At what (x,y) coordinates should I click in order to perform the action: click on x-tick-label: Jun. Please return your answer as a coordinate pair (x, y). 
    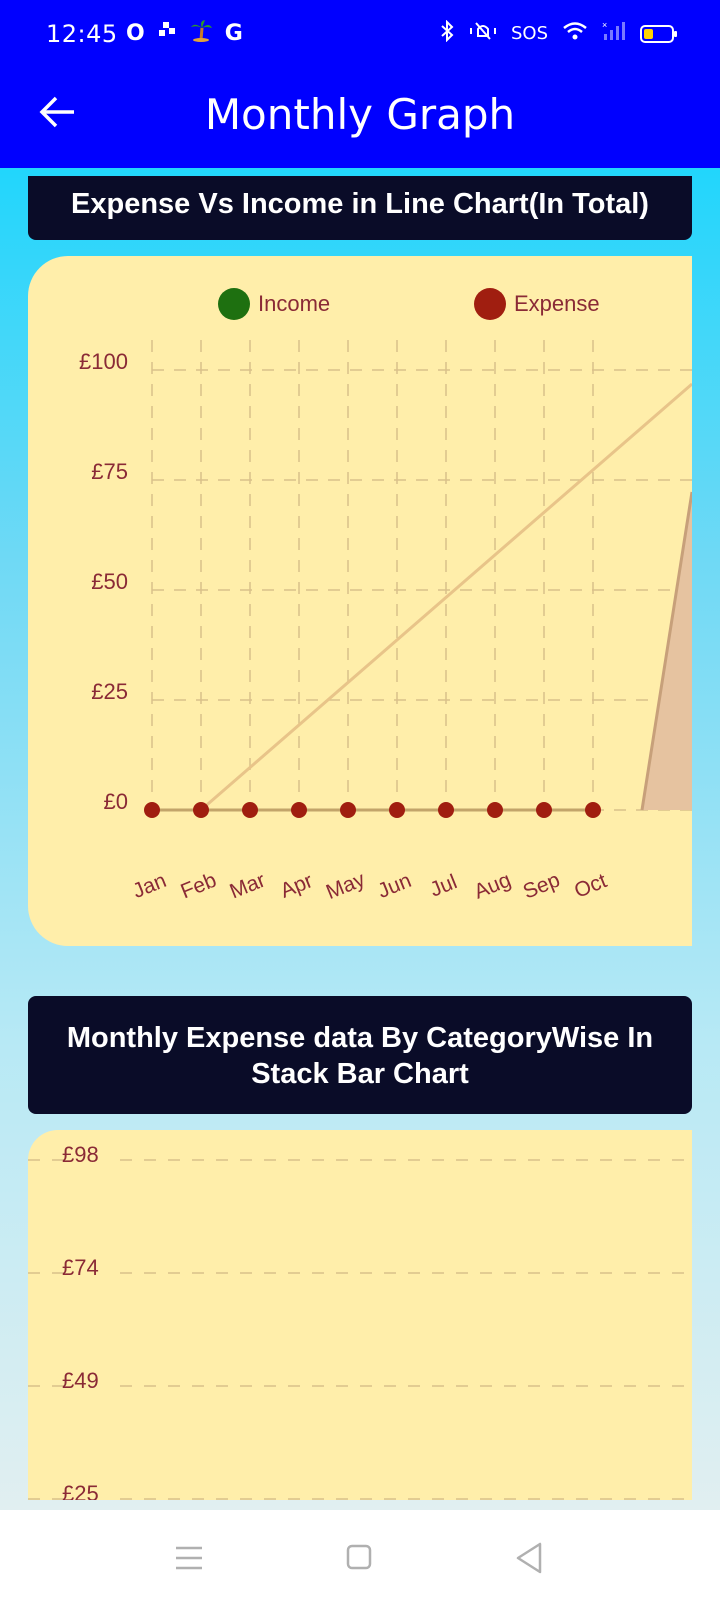
    Looking at the image, I should click on (395, 886).